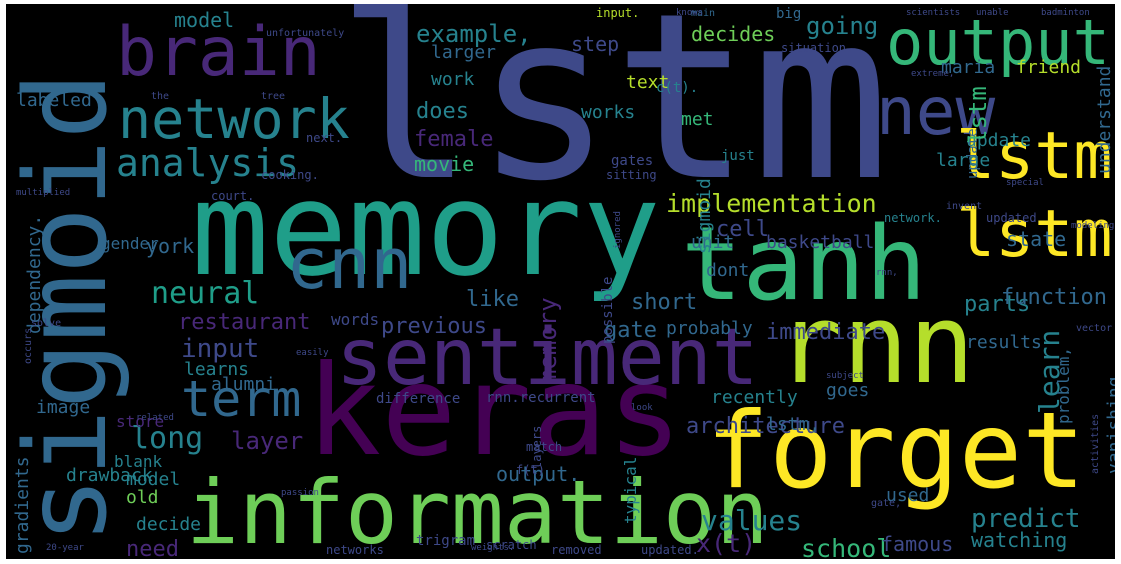 This screenshot has height=564, width=1121. What do you see at coordinates (887, 273) in the screenshot?
I see `cloud-word: rnn,` at bounding box center [887, 273].